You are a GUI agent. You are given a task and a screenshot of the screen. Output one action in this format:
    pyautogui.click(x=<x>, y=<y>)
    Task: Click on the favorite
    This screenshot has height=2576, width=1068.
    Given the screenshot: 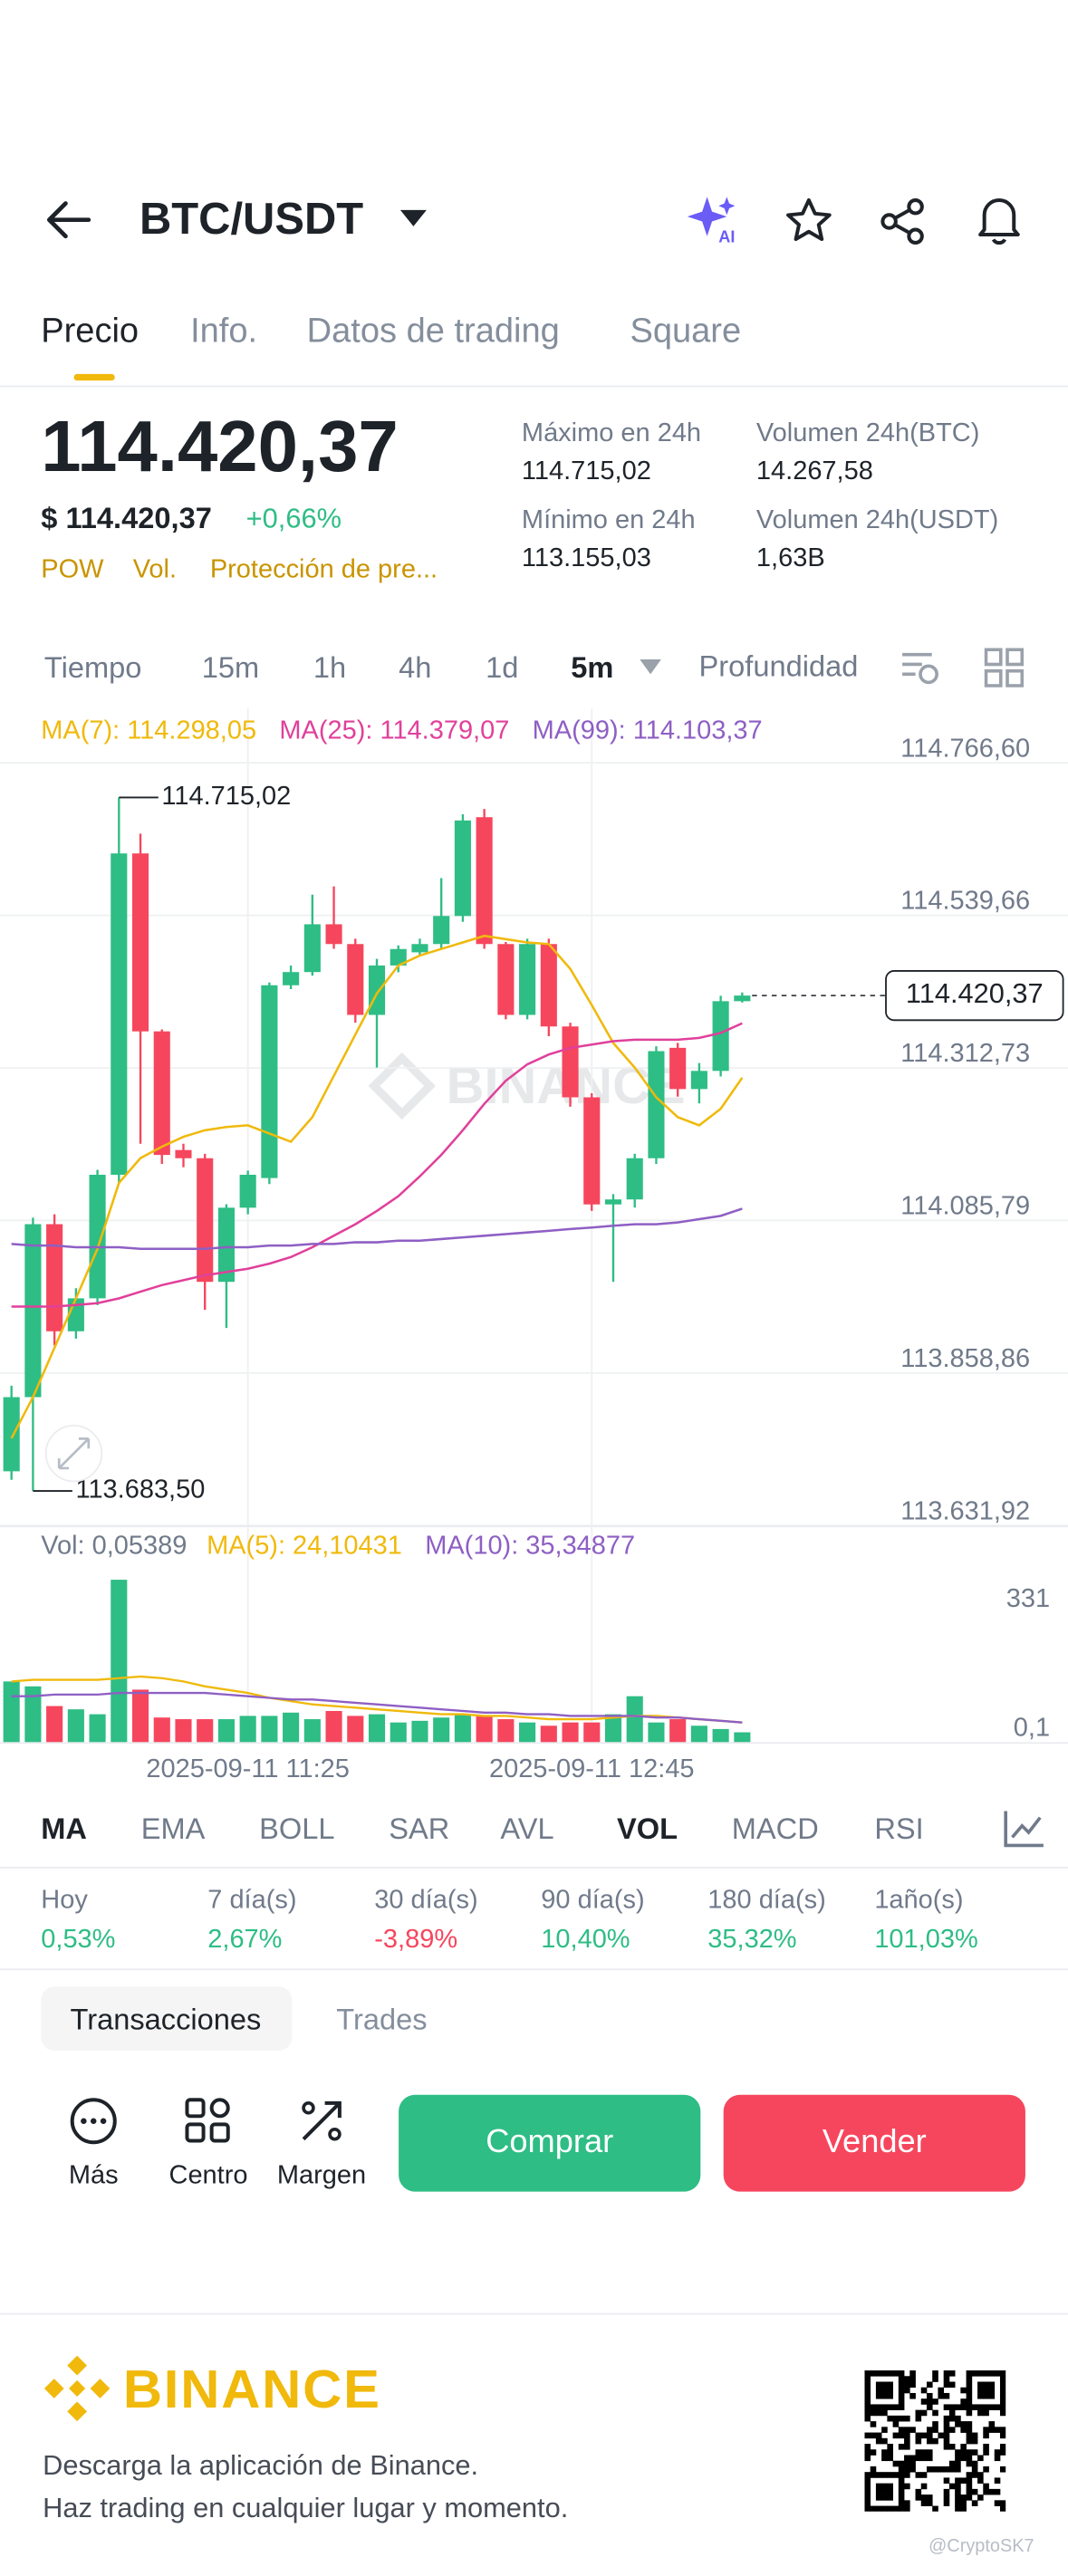 What is the action you would take?
    pyautogui.click(x=809, y=220)
    